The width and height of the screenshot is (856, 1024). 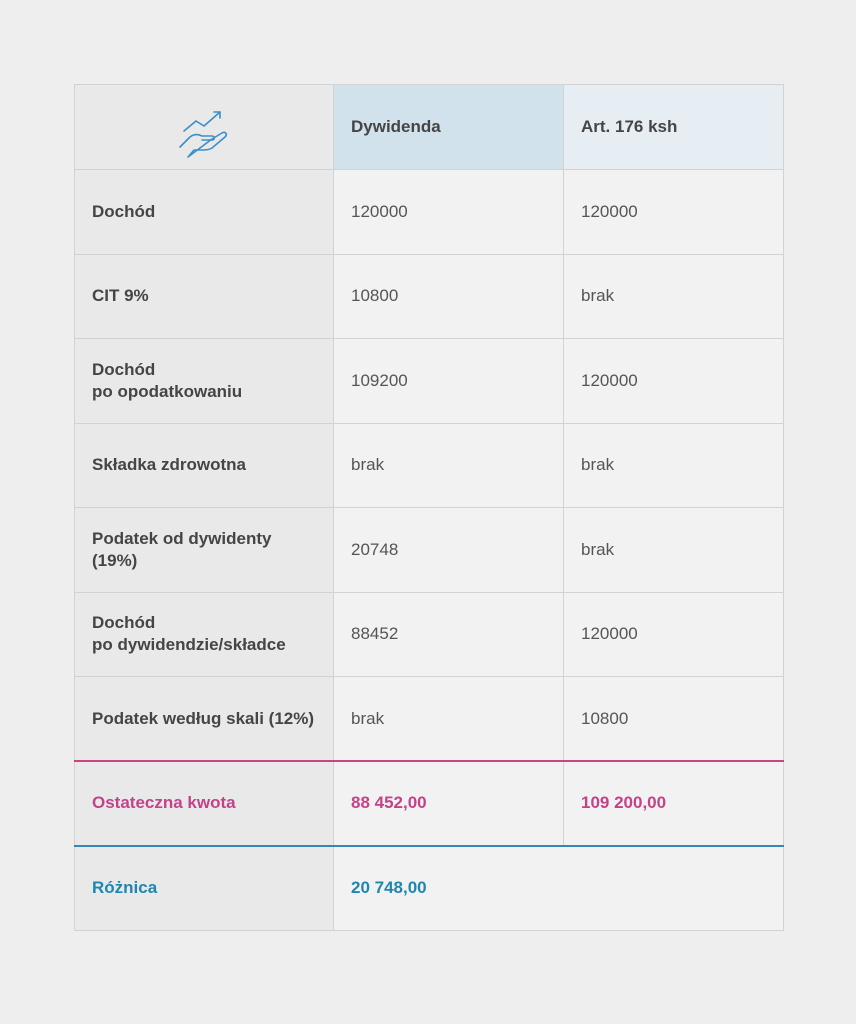 What do you see at coordinates (202, 121) in the screenshot?
I see `icon-trend` at bounding box center [202, 121].